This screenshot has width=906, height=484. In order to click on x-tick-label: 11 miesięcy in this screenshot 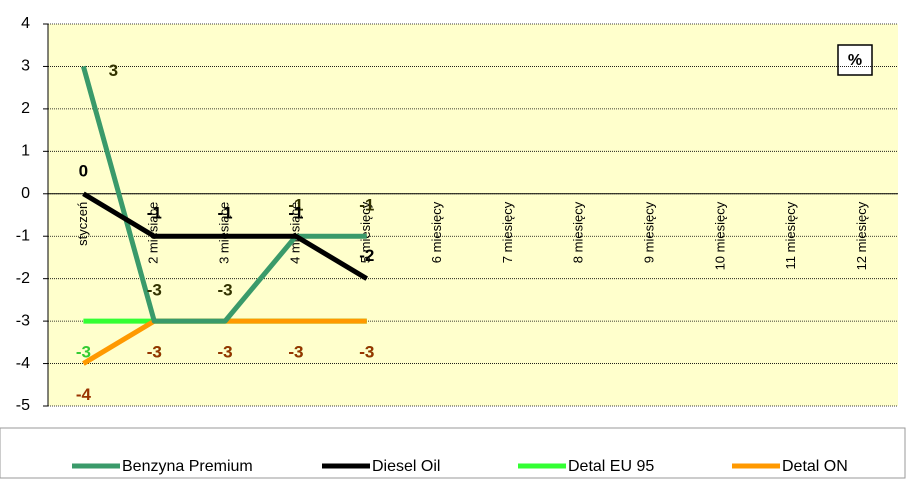, I will do `click(790, 235)`.